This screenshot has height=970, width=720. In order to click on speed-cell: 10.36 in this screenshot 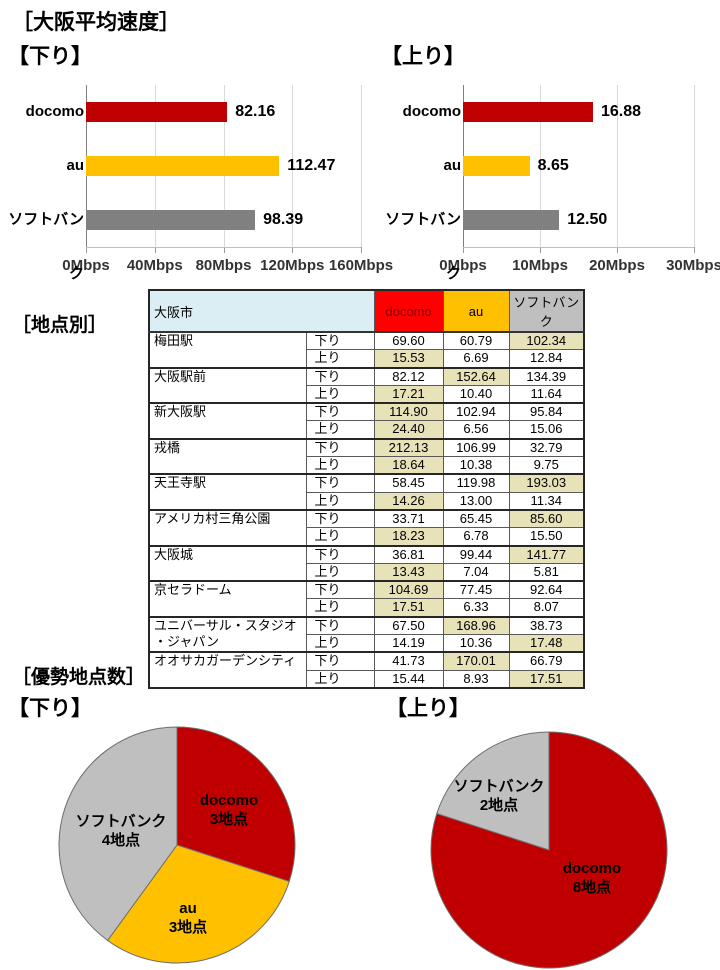, I will do `click(476, 643)`.